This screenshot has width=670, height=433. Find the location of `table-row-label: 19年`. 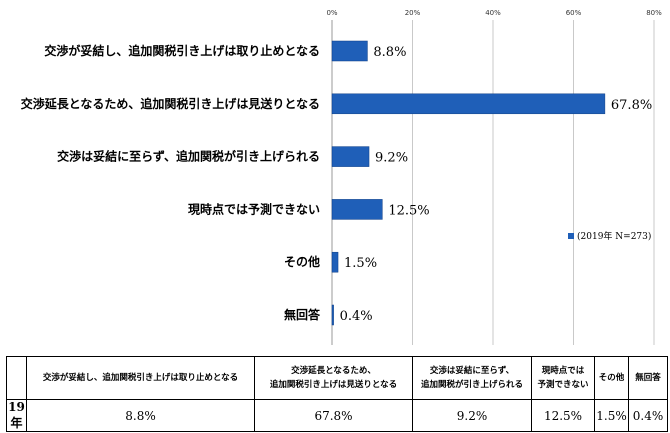

table-row-label: 19年 is located at coordinates (16, 415).